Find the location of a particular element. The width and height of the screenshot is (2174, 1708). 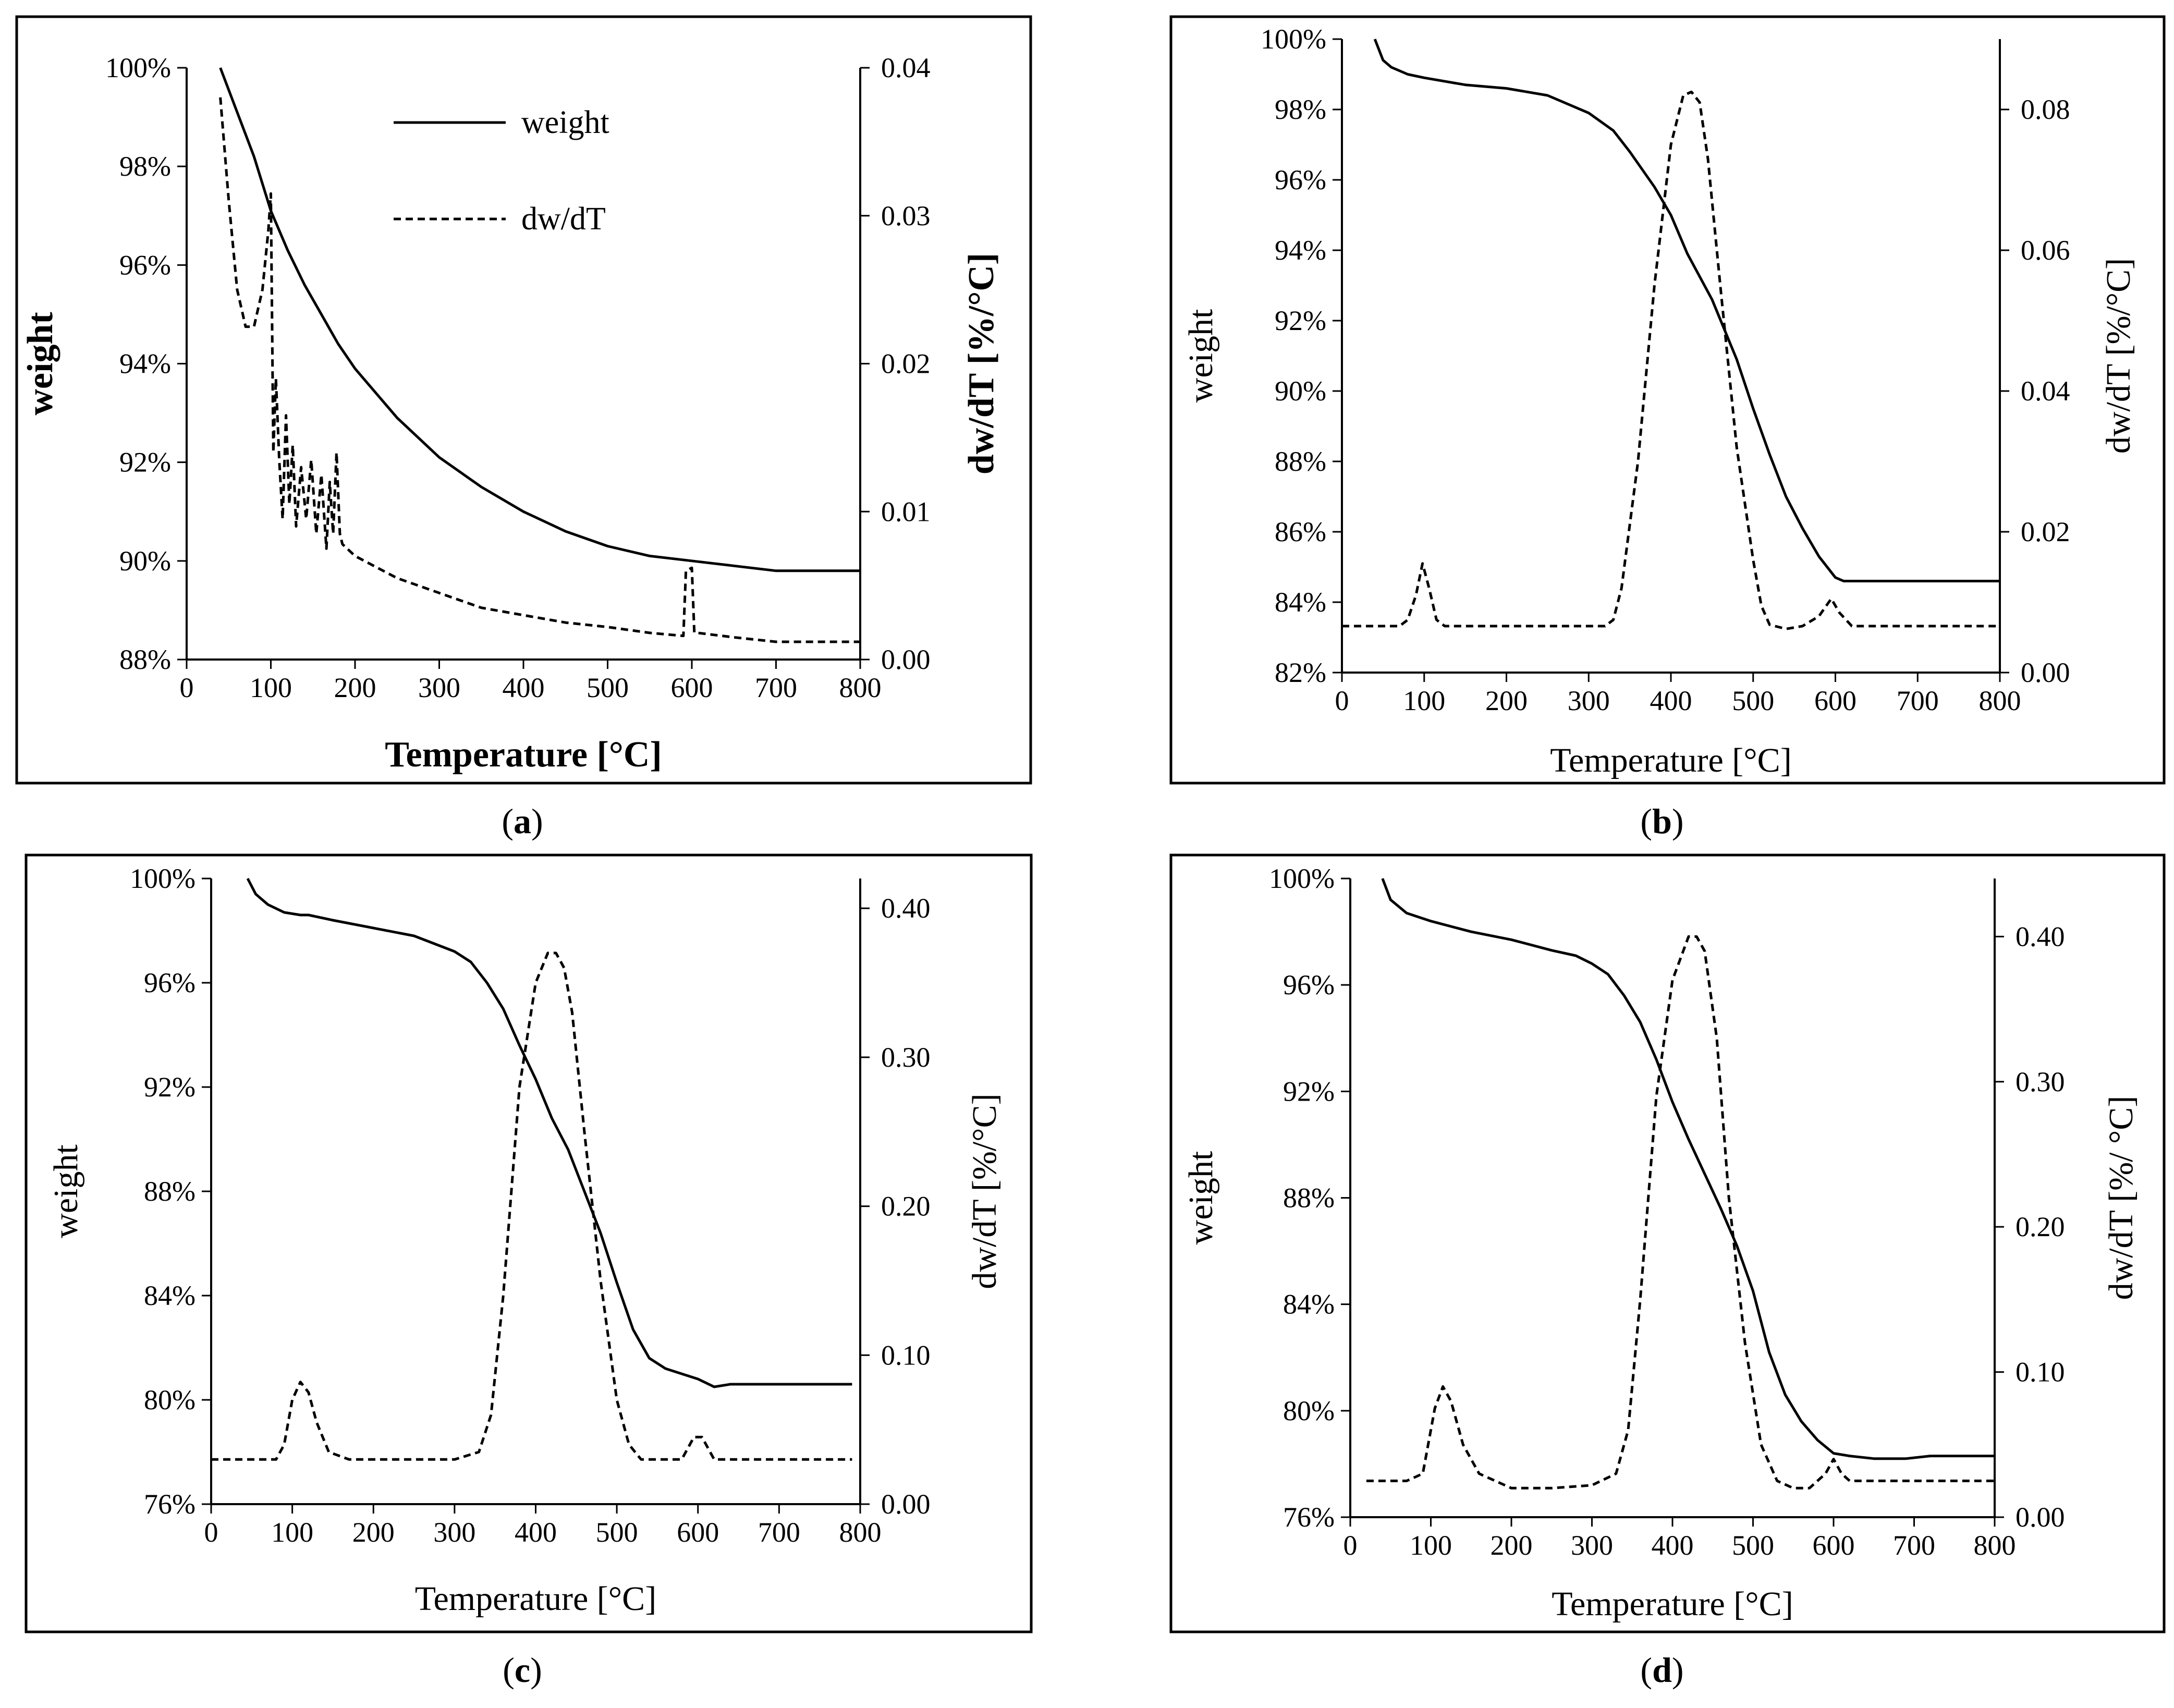

panel-d-y2-axis-label: dw/dT [%/ °C] is located at coordinates (2121, 1198).